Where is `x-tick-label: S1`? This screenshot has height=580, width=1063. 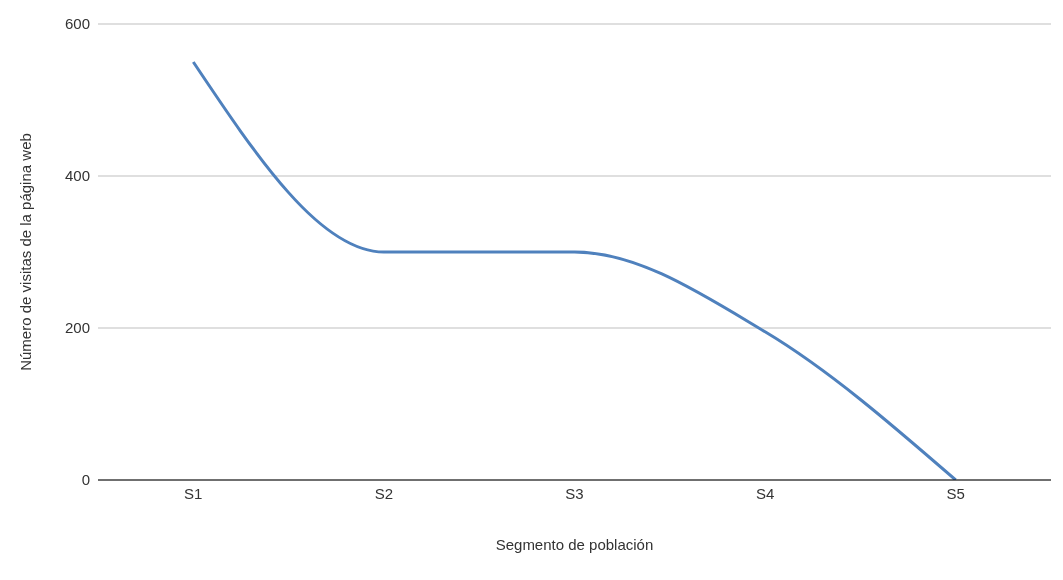
x-tick-label: S1 is located at coordinates (193, 493).